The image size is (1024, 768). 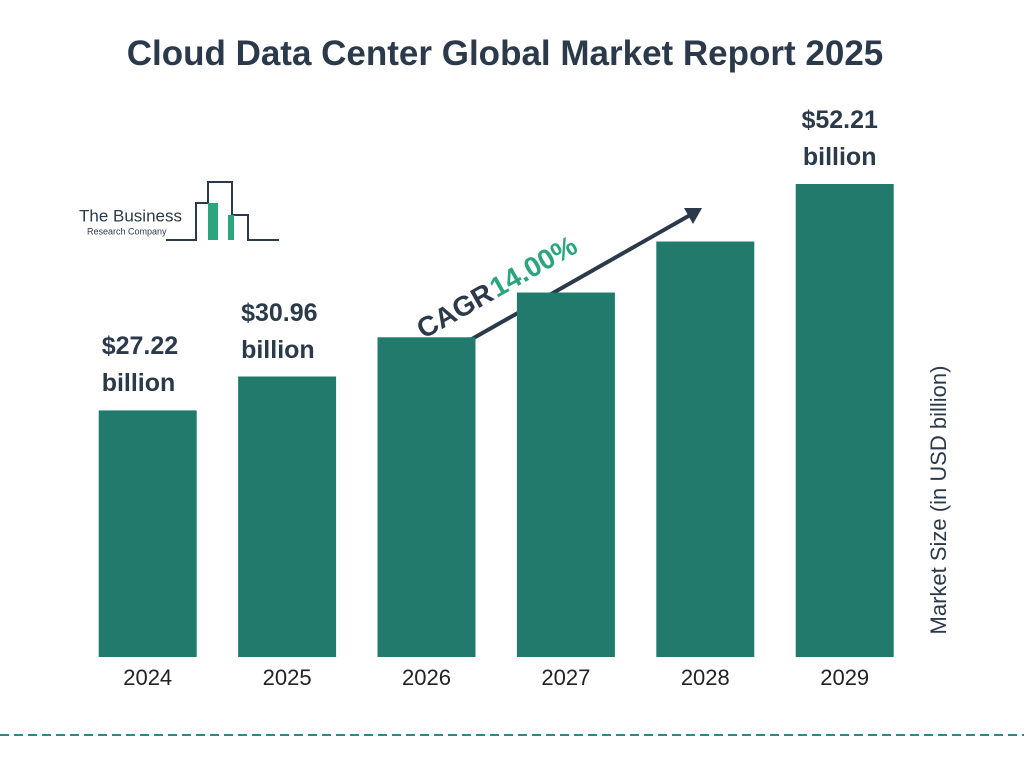 I want to click on y-axis-label: Market Size (in USD billion), so click(x=938, y=500).